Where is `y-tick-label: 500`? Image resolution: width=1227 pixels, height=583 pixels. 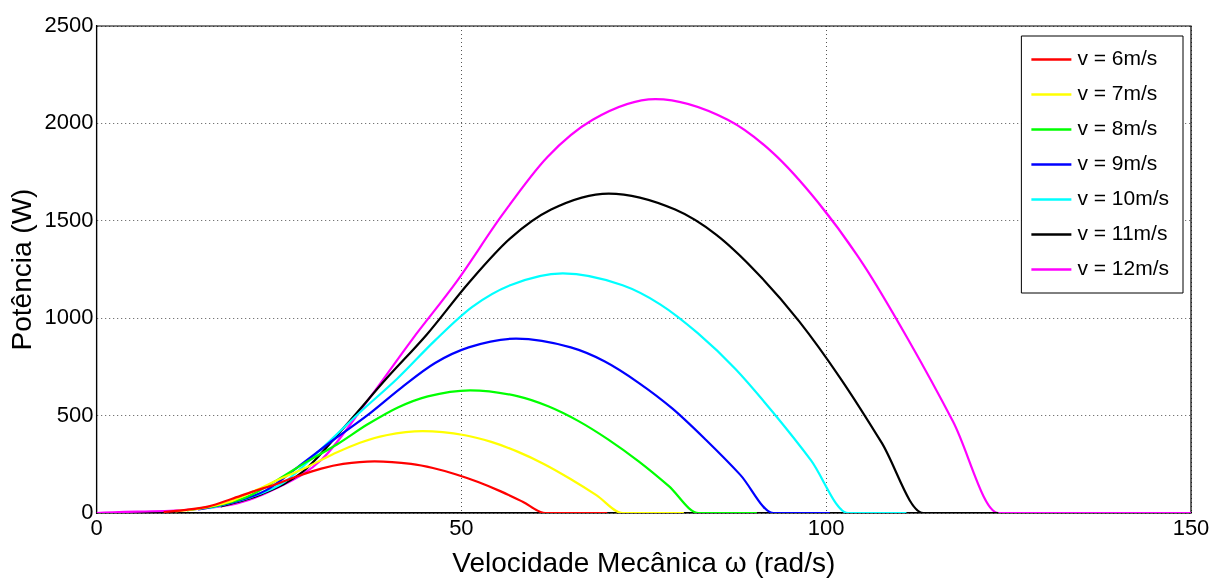
y-tick-label: 500 is located at coordinates (75, 414).